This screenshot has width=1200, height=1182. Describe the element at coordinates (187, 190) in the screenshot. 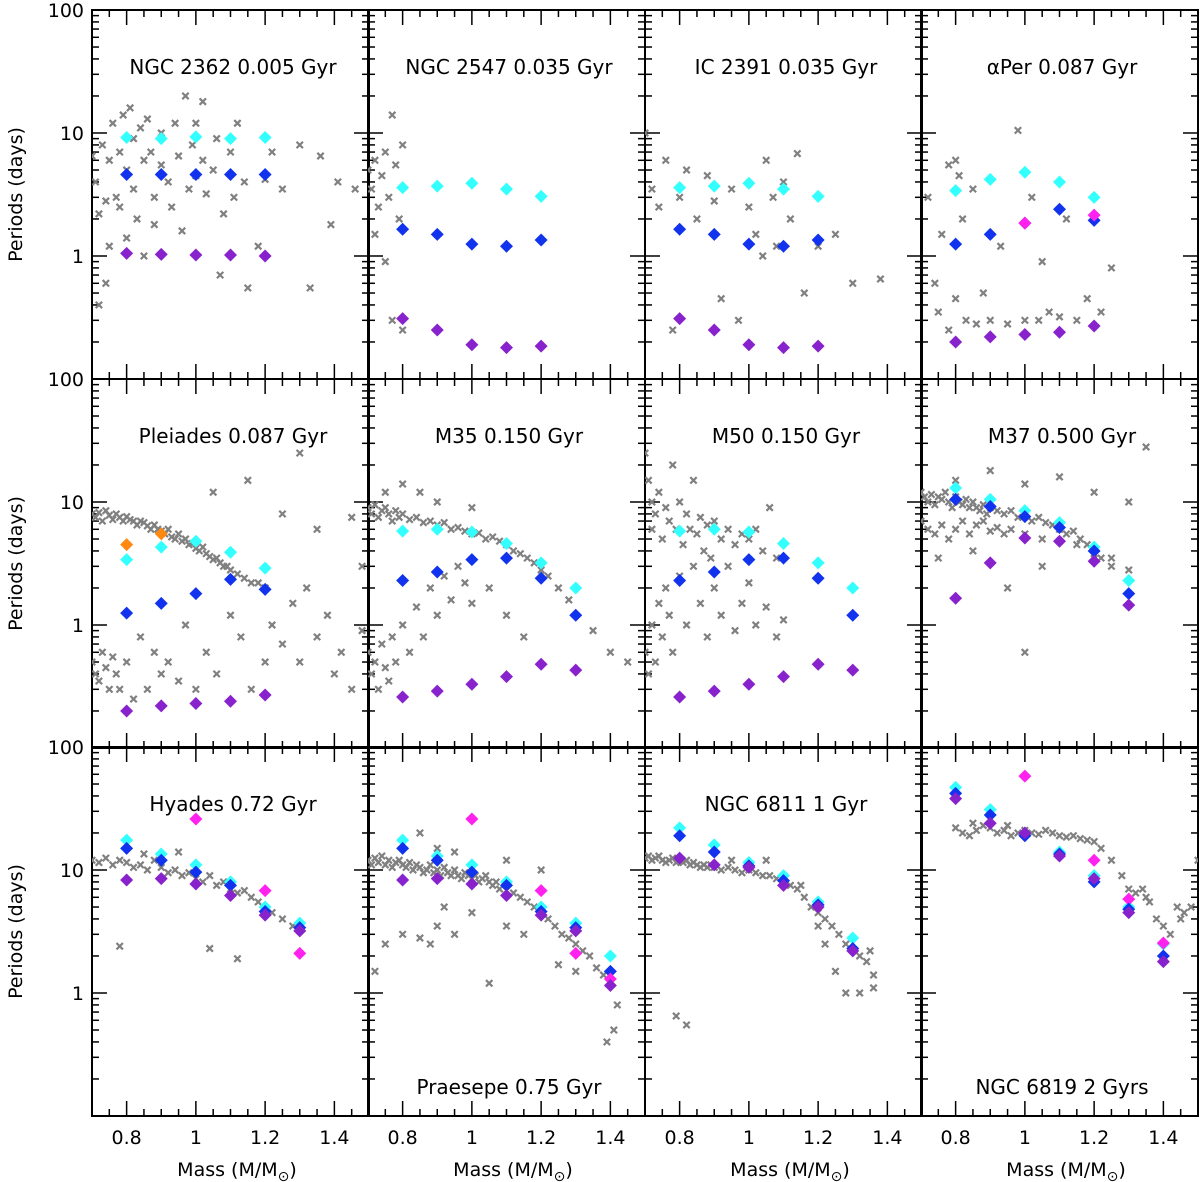

I see `panel-1: 1 10 100 Periods (days) NGC 2362 0.005 Gyr` at that location.